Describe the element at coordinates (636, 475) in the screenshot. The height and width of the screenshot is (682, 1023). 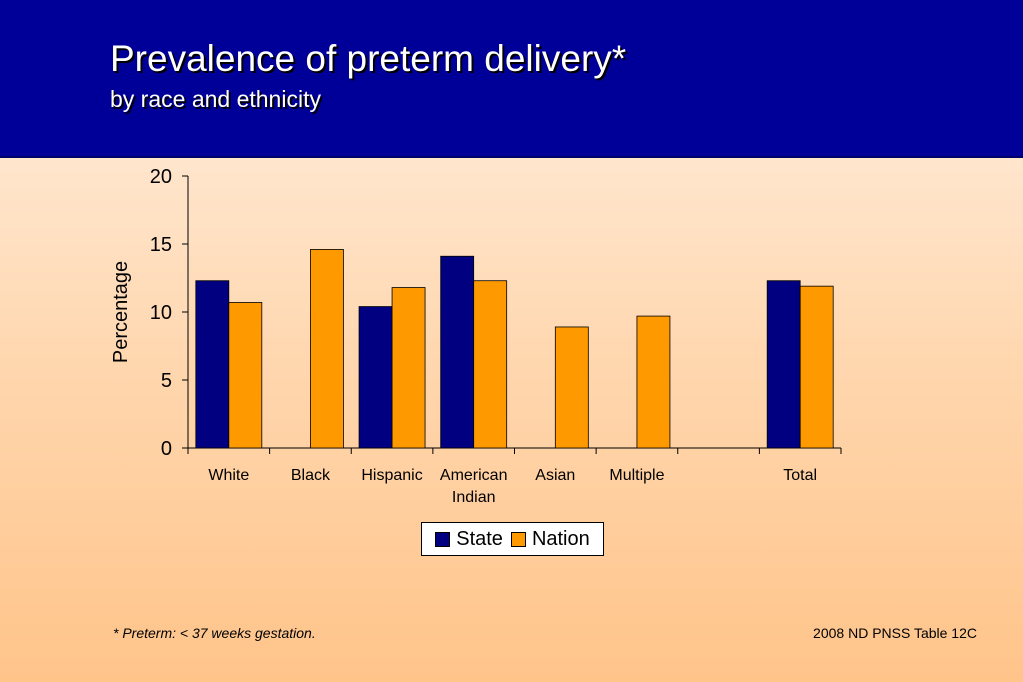
I see `x-tick-label: Multiple` at that location.